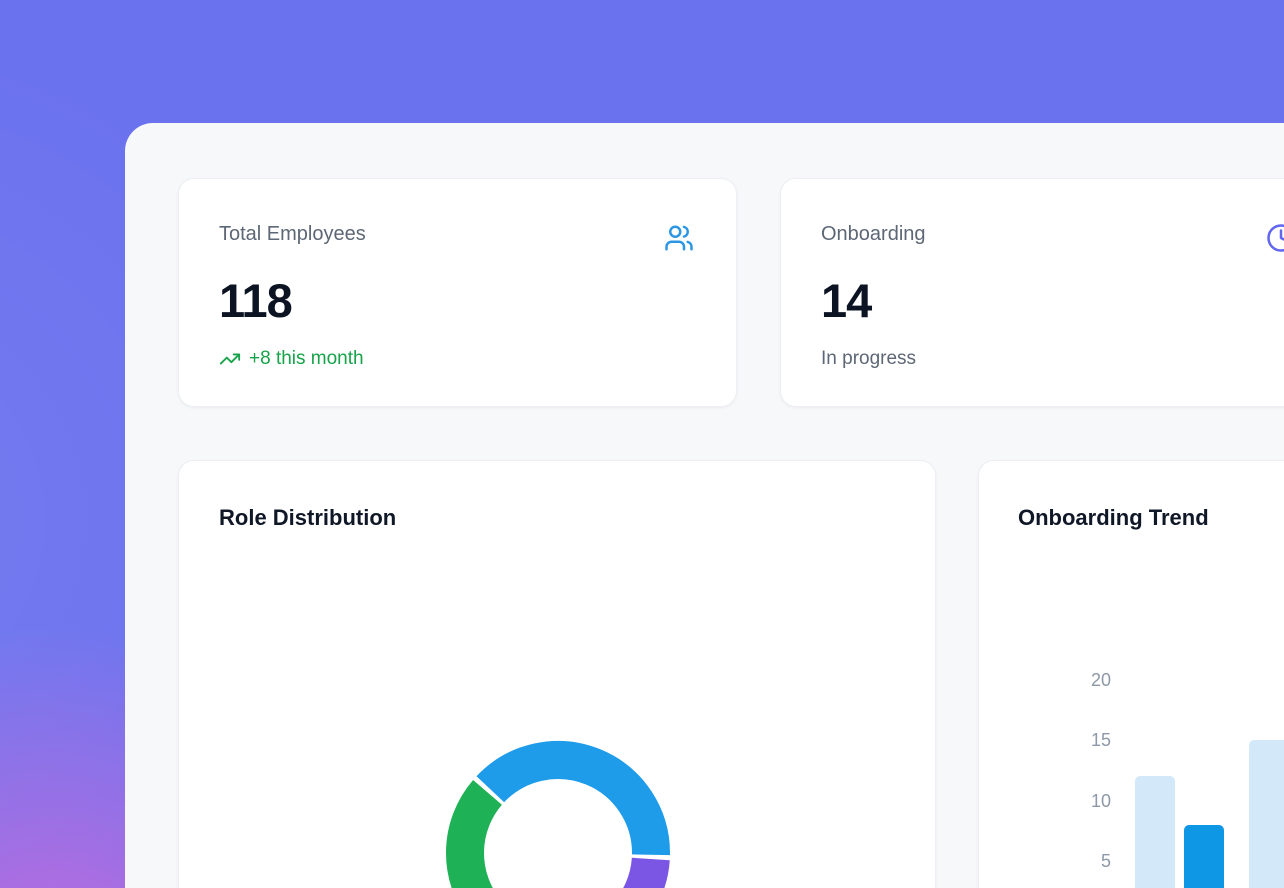 The width and height of the screenshot is (1284, 888). Describe the element at coordinates (1100, 740) in the screenshot. I see `y-axis-tick: 15` at that location.